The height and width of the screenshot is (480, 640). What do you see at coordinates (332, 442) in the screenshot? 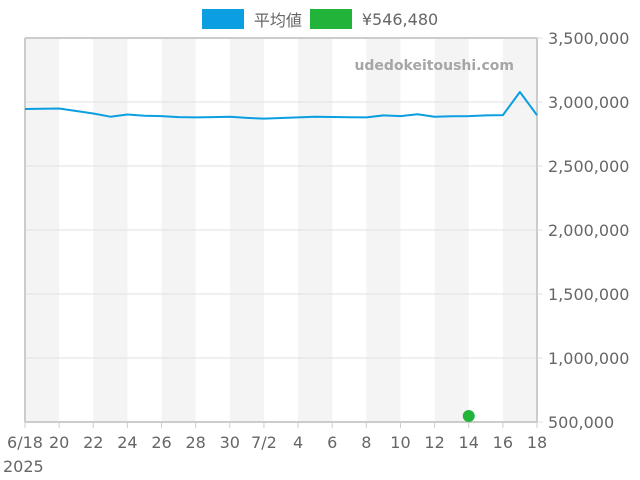
I see `x-tick-label: 6` at bounding box center [332, 442].